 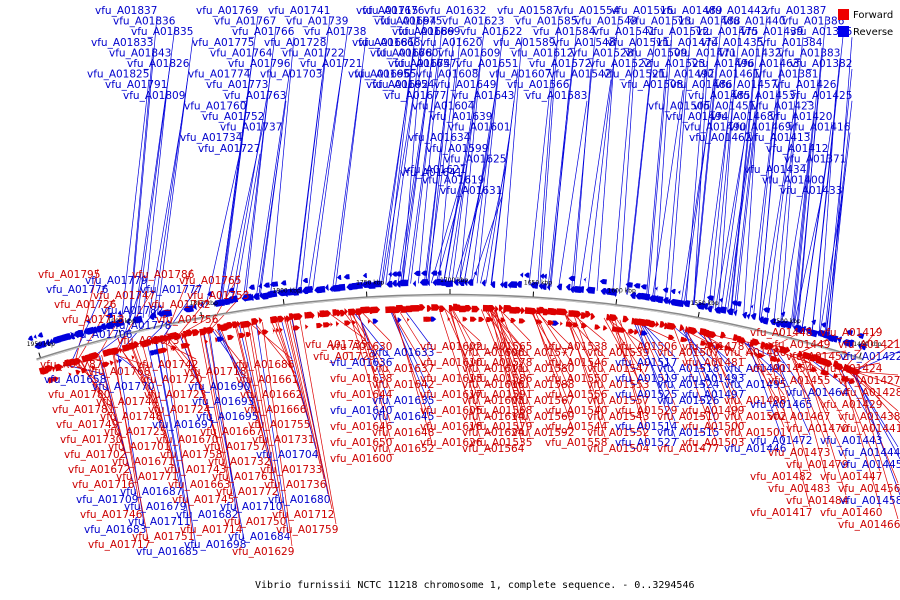 I want to click on gene-label: vfu_A01421, so click(x=869, y=345).